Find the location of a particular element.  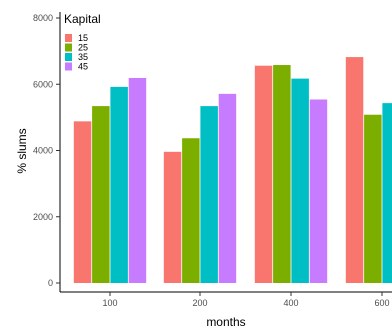

y-tick-label: 6000 is located at coordinates (43, 84).